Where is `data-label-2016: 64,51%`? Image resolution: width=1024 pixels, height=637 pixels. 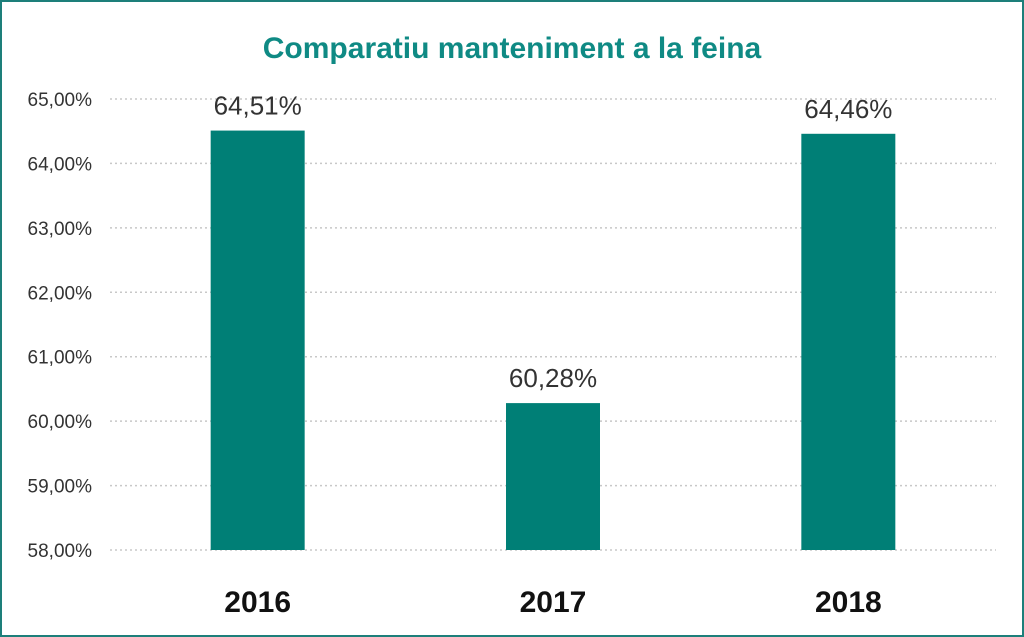 data-label-2016: 64,51% is located at coordinates (258, 106).